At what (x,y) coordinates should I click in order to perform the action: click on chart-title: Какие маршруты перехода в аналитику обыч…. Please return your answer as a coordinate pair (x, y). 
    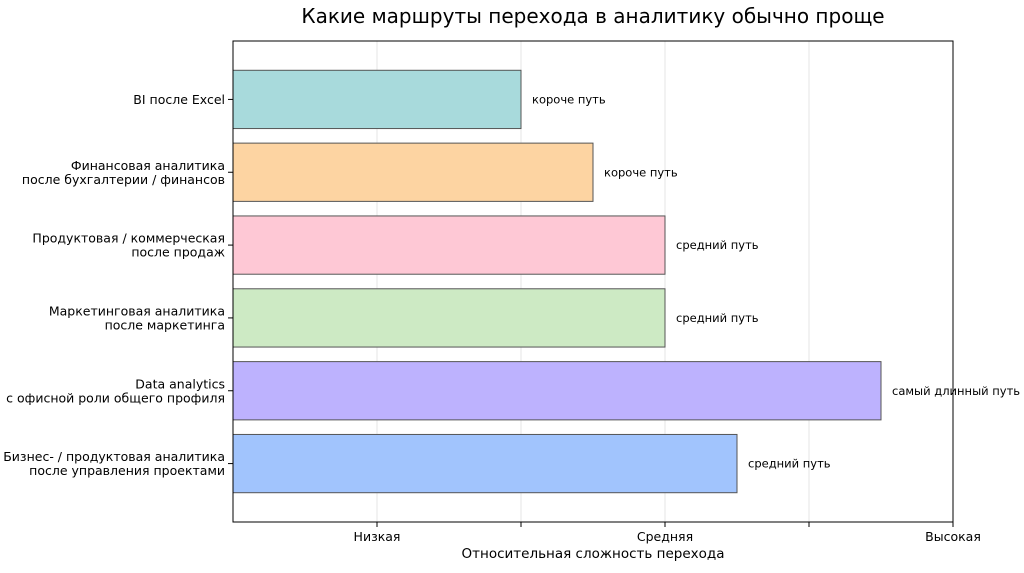
    Looking at the image, I should click on (592, 16).